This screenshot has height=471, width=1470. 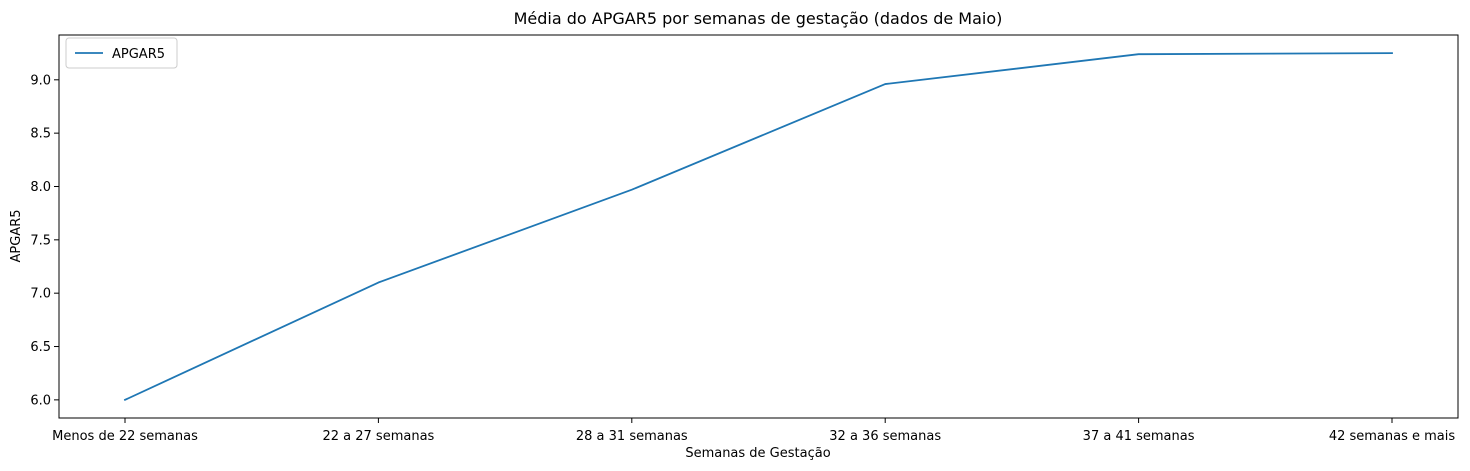 What do you see at coordinates (40, 80) in the screenshot?
I see `y-tick-label: 9.0` at bounding box center [40, 80].